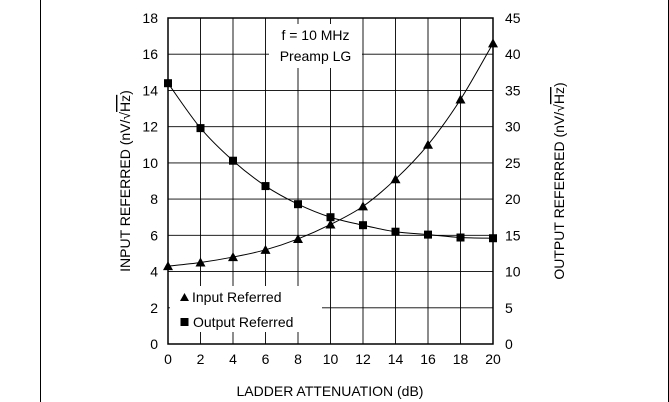  What do you see at coordinates (315, 35) in the screenshot?
I see `annotation-frequency: f = 10 MHz` at bounding box center [315, 35].